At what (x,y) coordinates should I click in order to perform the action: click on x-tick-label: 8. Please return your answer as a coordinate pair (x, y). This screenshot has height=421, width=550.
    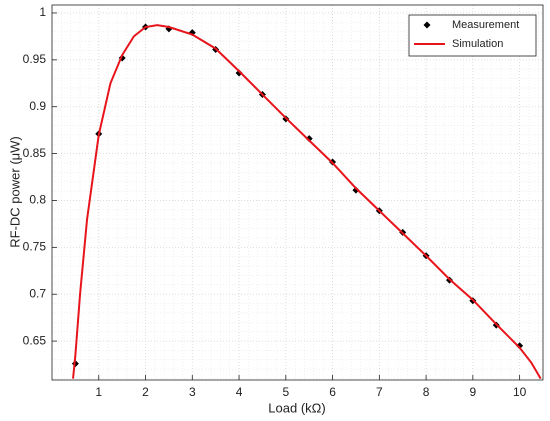
    Looking at the image, I should click on (426, 392).